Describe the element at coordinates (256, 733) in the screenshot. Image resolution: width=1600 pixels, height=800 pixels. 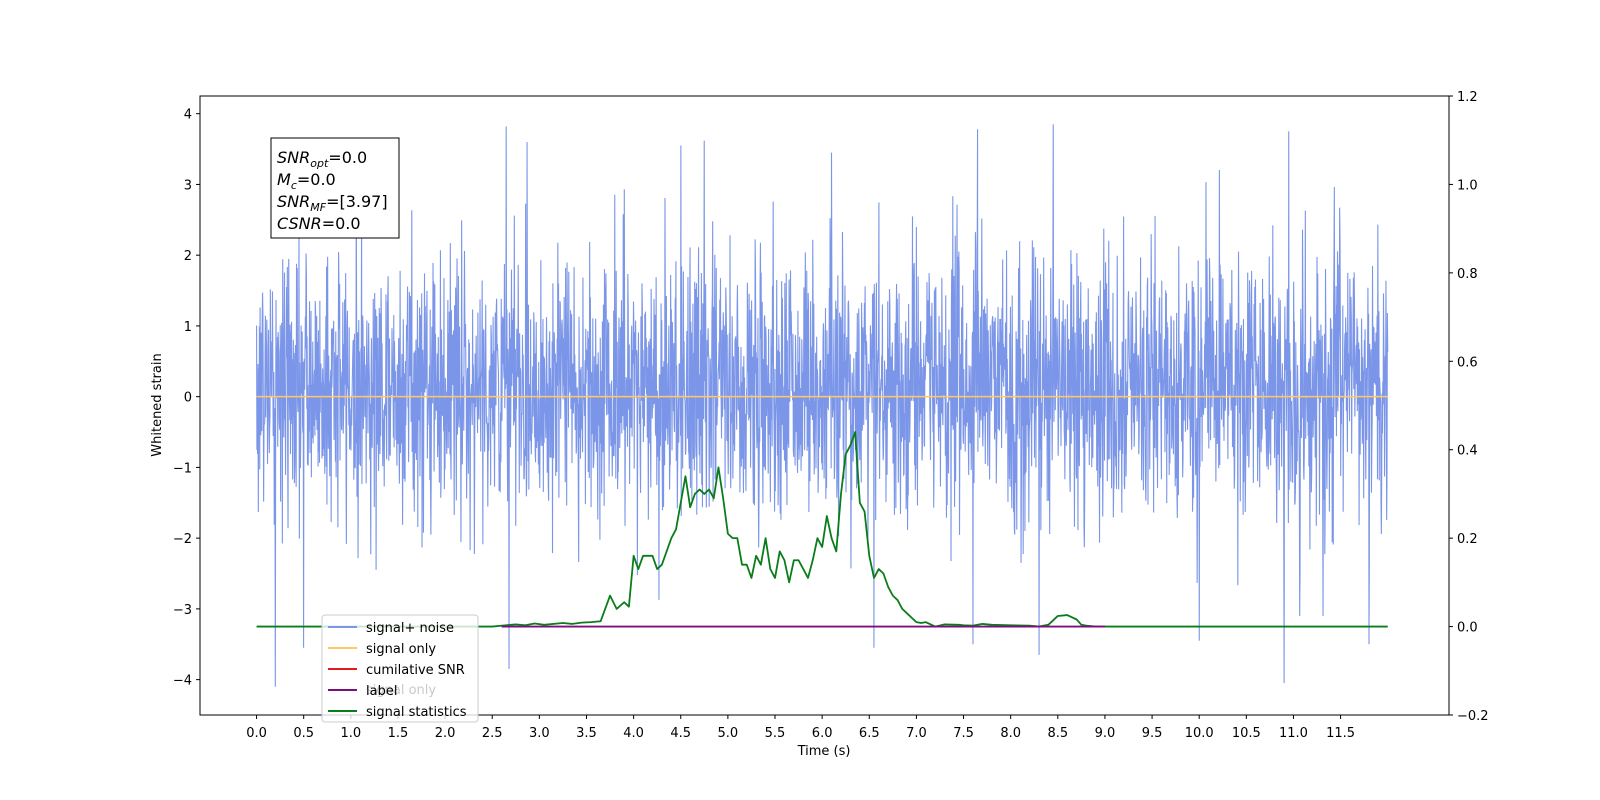
I see `x-tick-label: 0.0` at that location.